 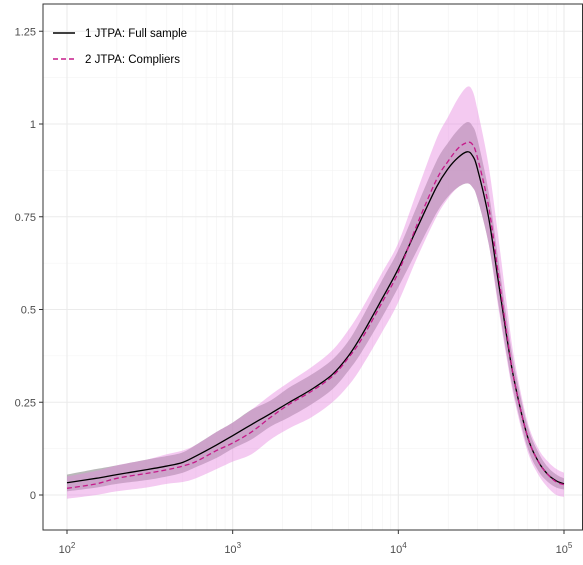 What do you see at coordinates (132, 60) in the screenshot?
I see `legend-label-2: 2 JTPA: Compliers` at bounding box center [132, 60].